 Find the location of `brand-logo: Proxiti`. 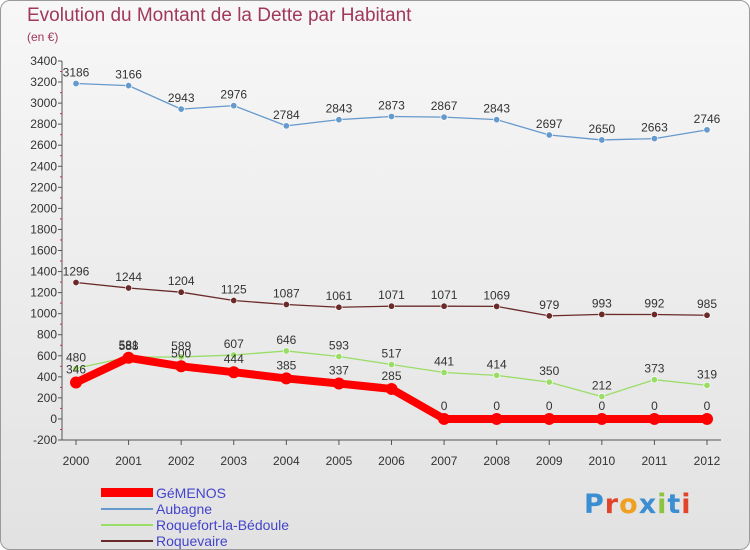

brand-logo: Proxiti is located at coordinates (638, 504).